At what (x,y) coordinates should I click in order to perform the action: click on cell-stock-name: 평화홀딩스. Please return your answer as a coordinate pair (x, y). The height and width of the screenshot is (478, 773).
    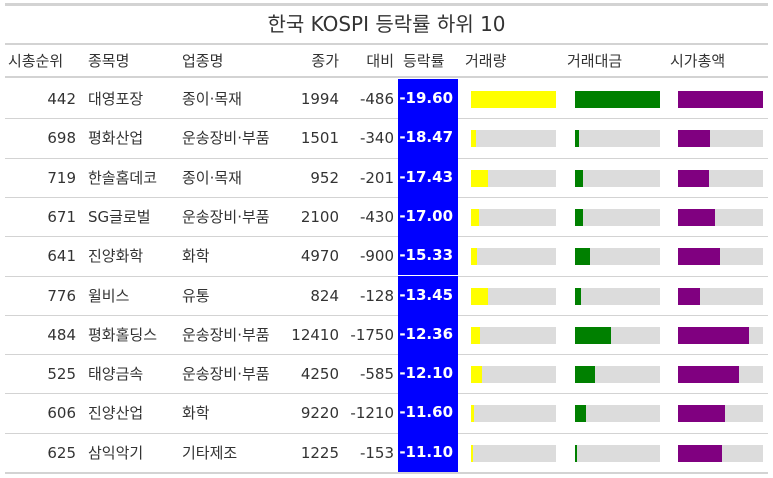
    Looking at the image, I should click on (123, 334).